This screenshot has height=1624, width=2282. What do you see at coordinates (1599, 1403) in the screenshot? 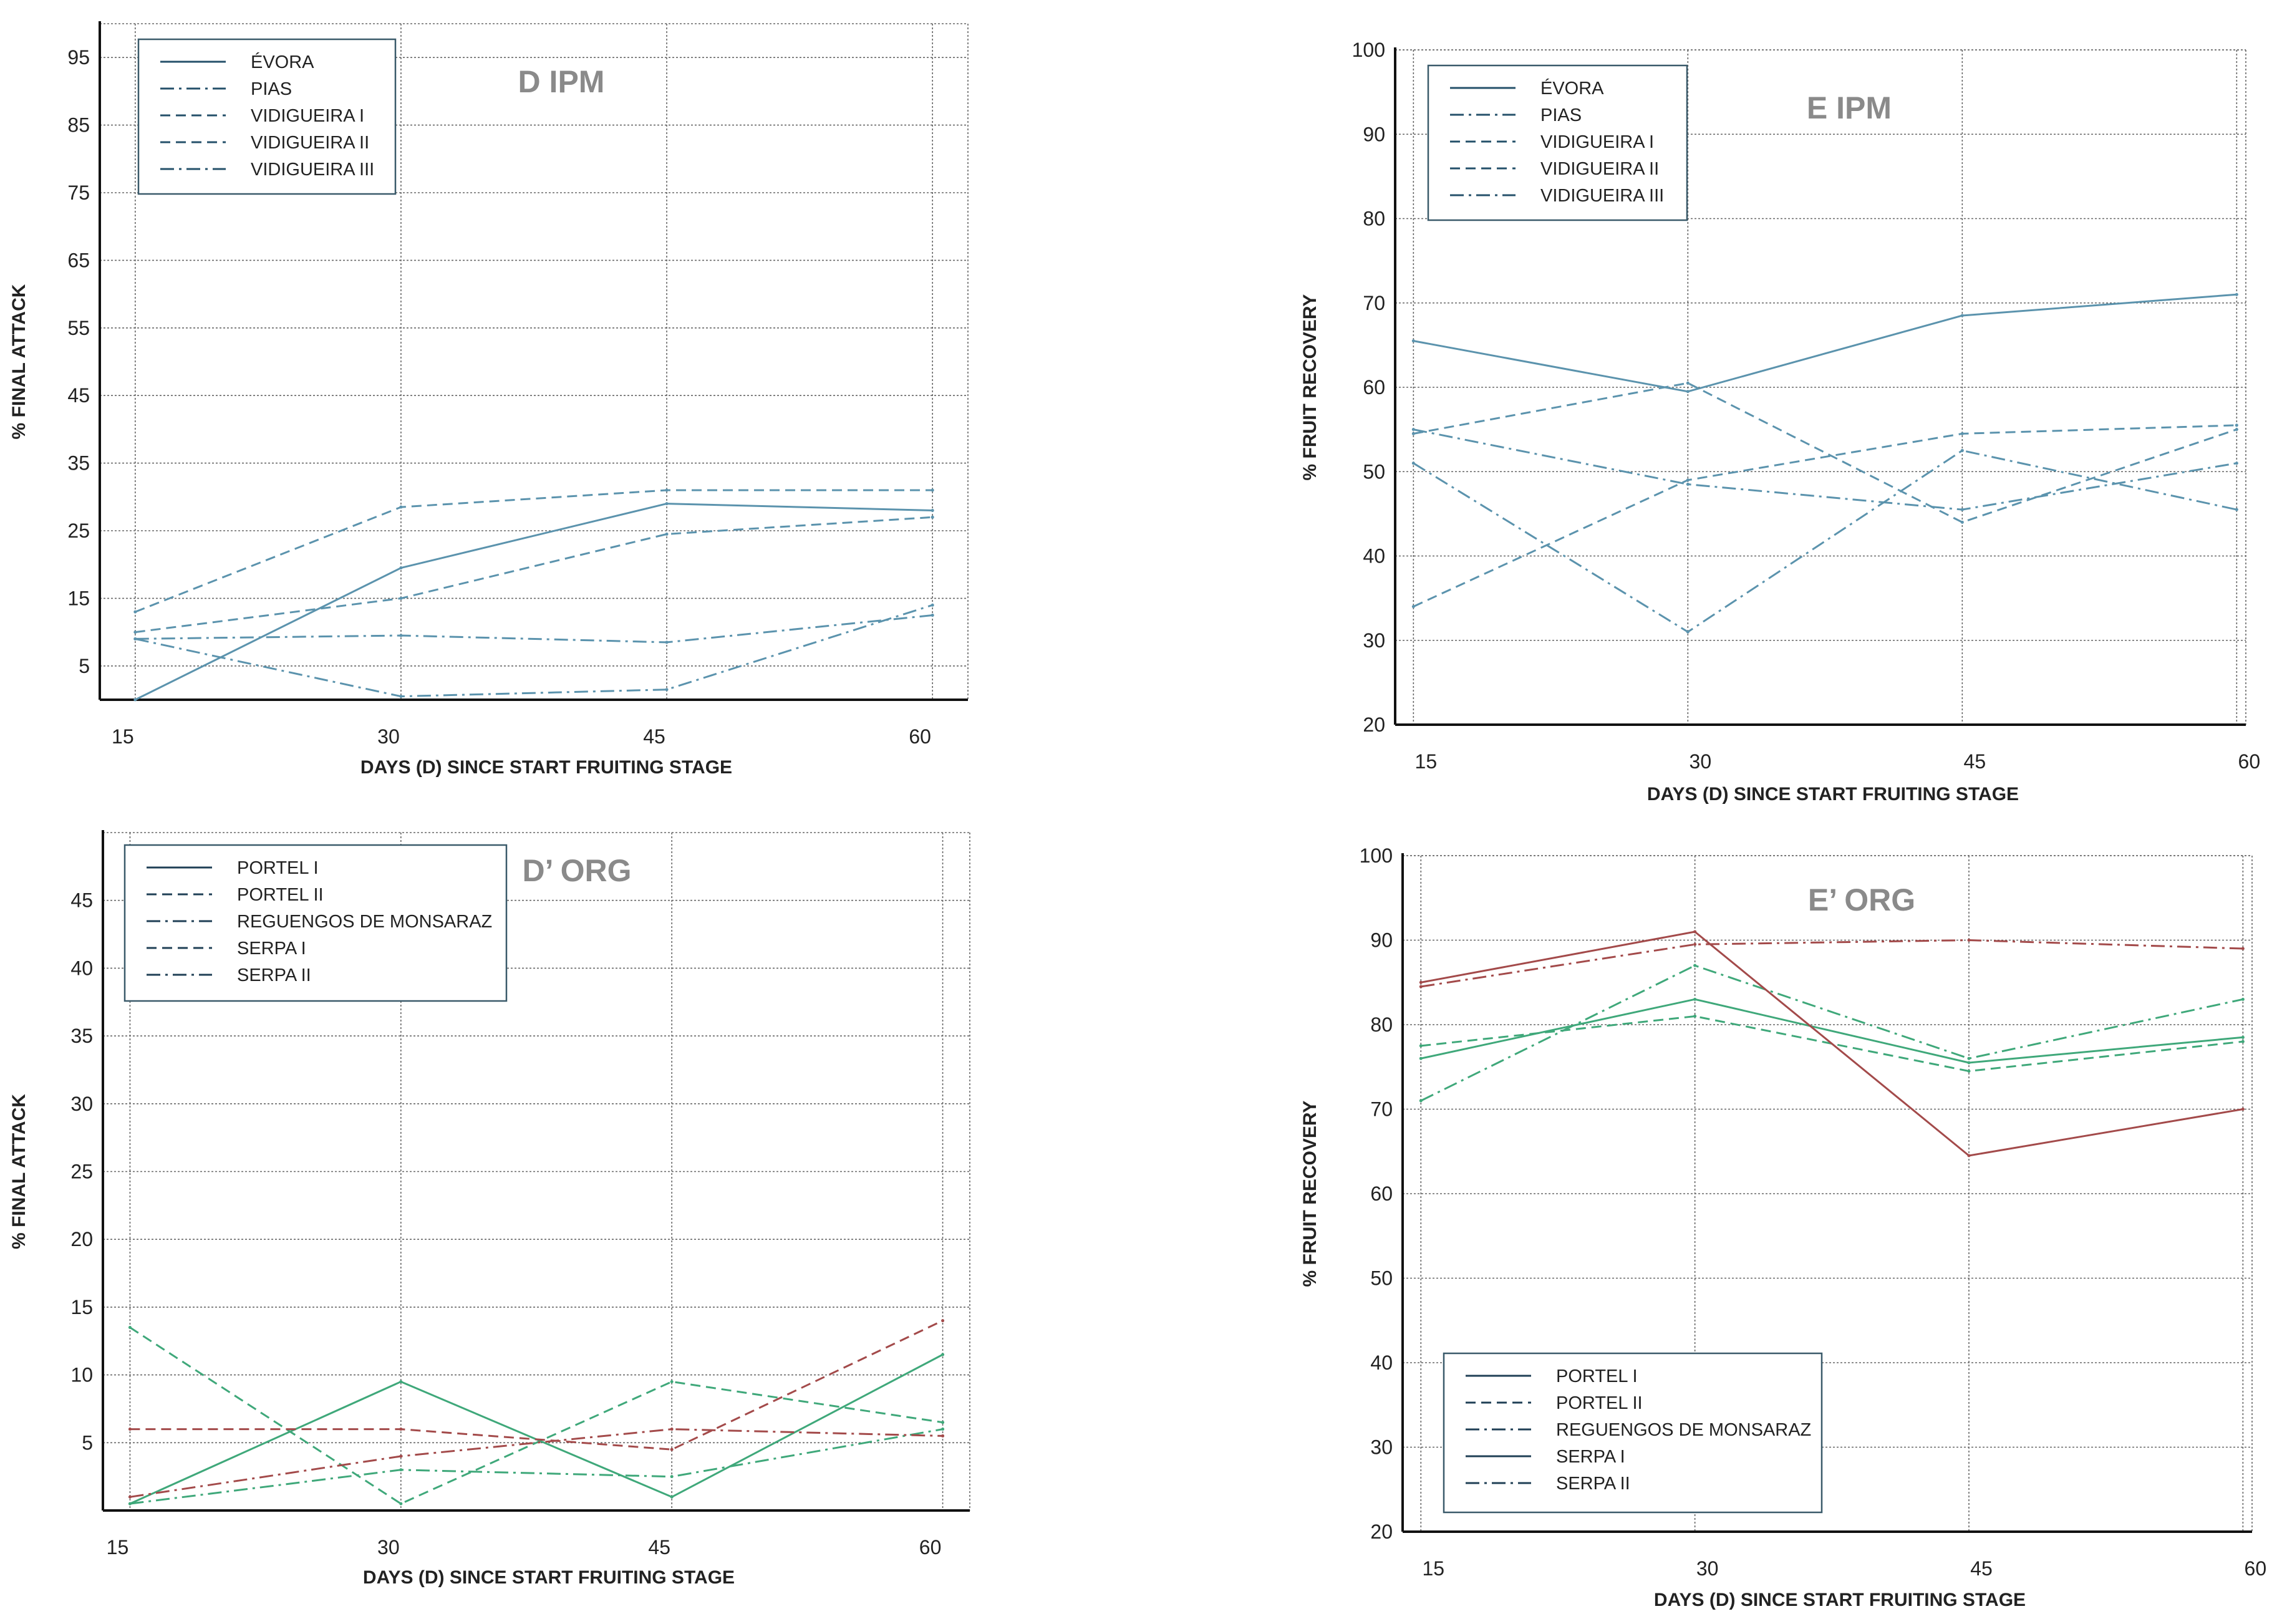
I see `legend-label: PORTEL II` at bounding box center [1599, 1403].